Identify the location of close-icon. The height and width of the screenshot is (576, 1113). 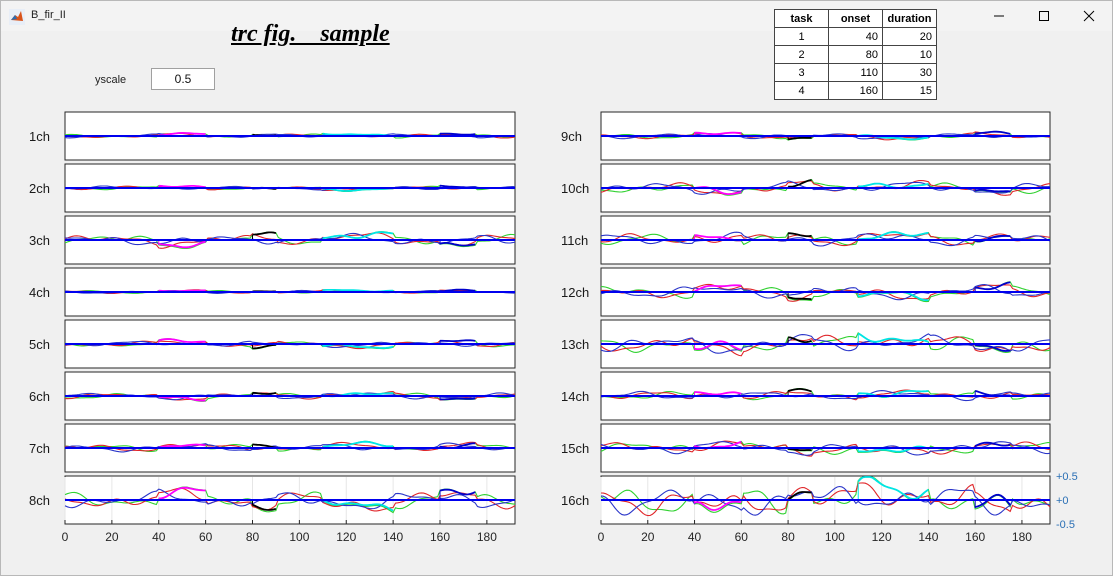
(1089, 16).